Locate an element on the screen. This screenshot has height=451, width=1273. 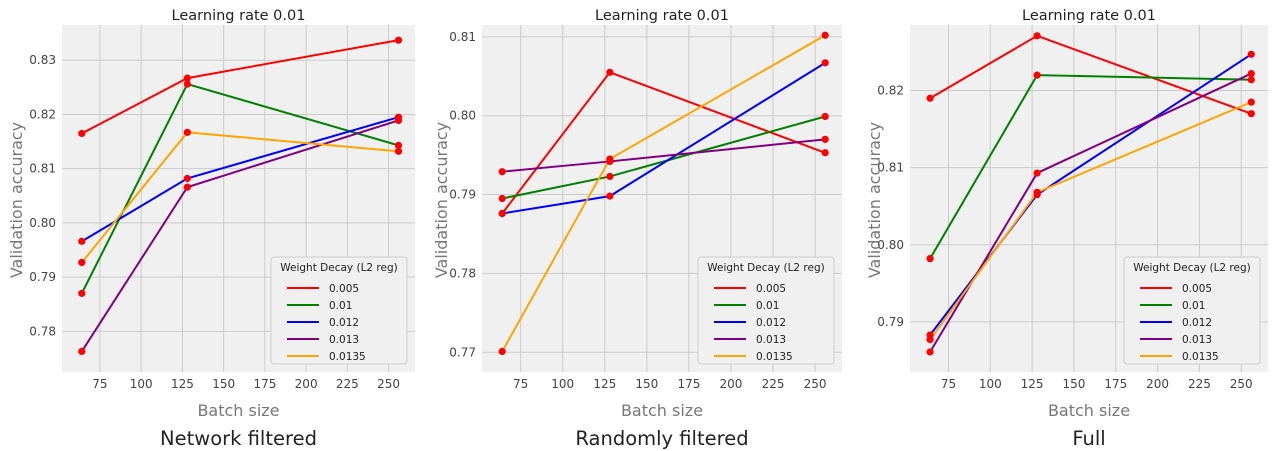
panel-caption: Network filtered is located at coordinates (238, 438).